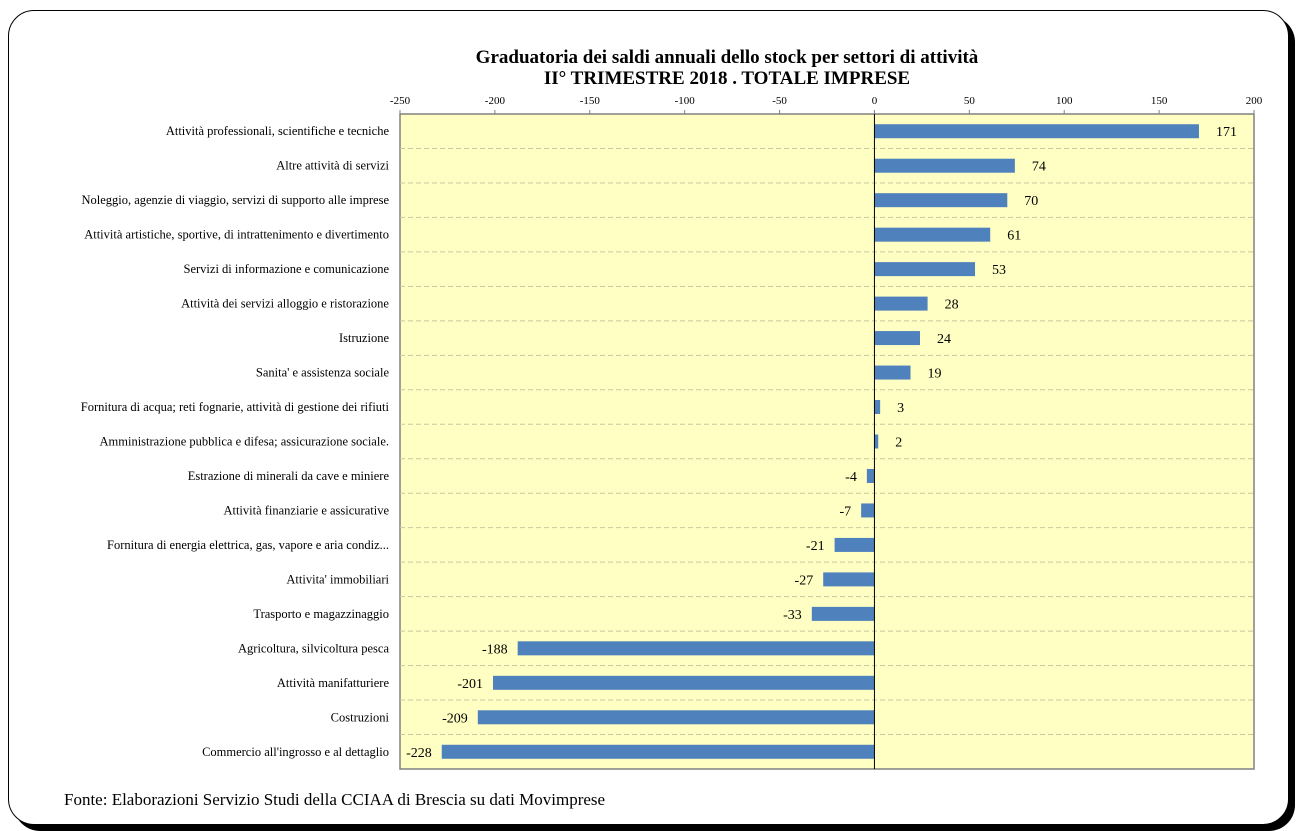 The width and height of the screenshot is (1299, 831). What do you see at coordinates (815, 546) in the screenshot?
I see `data-label: -21` at bounding box center [815, 546].